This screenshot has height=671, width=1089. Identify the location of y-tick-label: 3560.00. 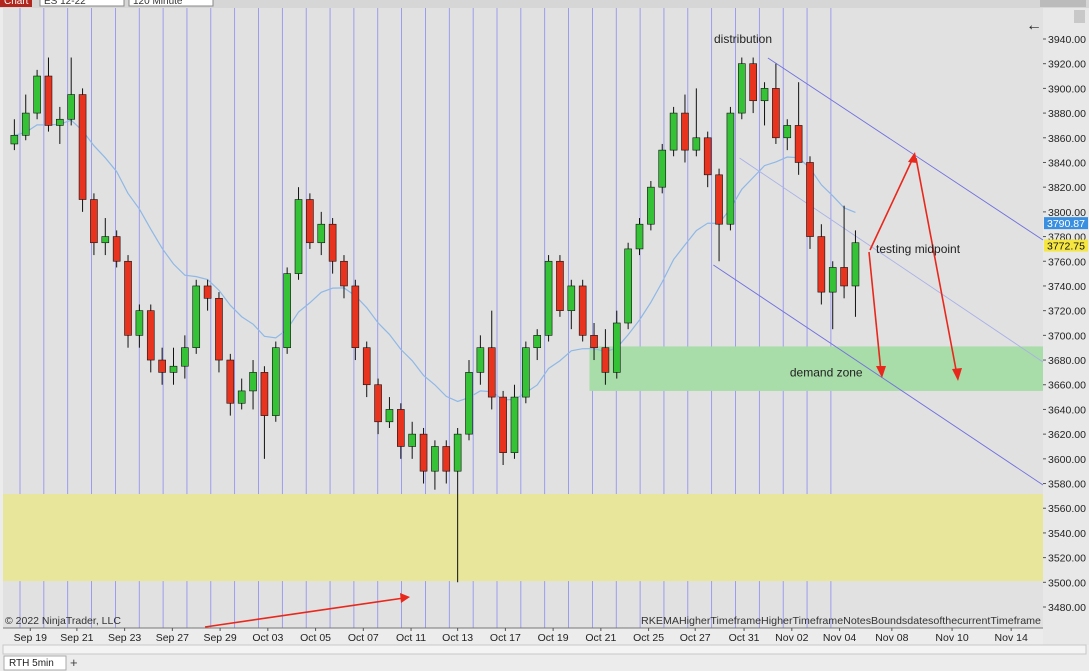
(1067, 509).